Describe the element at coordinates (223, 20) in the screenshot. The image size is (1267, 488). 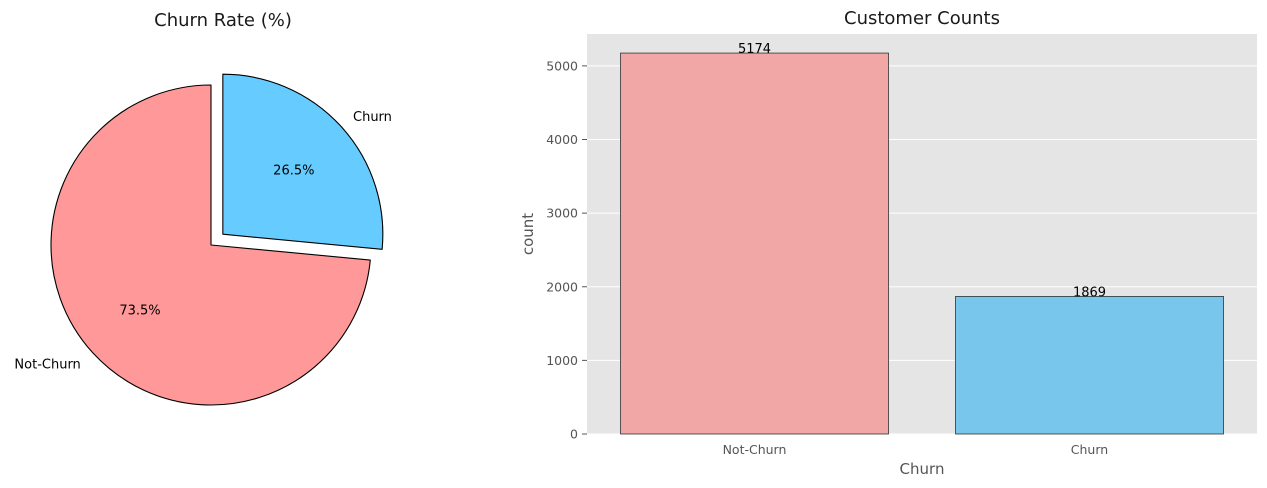
I see `pie-title: Churn Rate (%)` at that location.